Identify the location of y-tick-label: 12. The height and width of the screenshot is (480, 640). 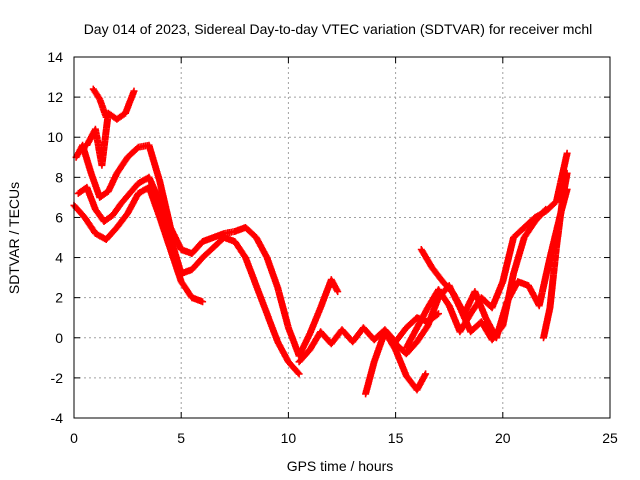
(55, 97).